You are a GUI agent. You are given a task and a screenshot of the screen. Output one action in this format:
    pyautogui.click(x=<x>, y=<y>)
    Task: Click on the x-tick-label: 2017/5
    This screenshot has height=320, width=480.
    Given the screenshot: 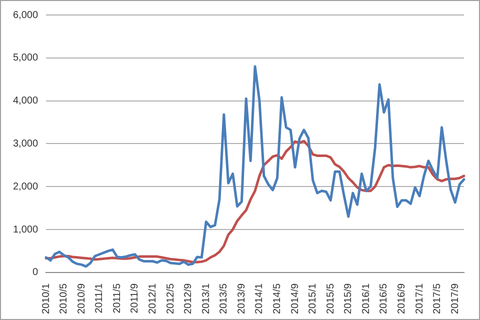 What is the action you would take?
    pyautogui.click(x=438, y=298)
    